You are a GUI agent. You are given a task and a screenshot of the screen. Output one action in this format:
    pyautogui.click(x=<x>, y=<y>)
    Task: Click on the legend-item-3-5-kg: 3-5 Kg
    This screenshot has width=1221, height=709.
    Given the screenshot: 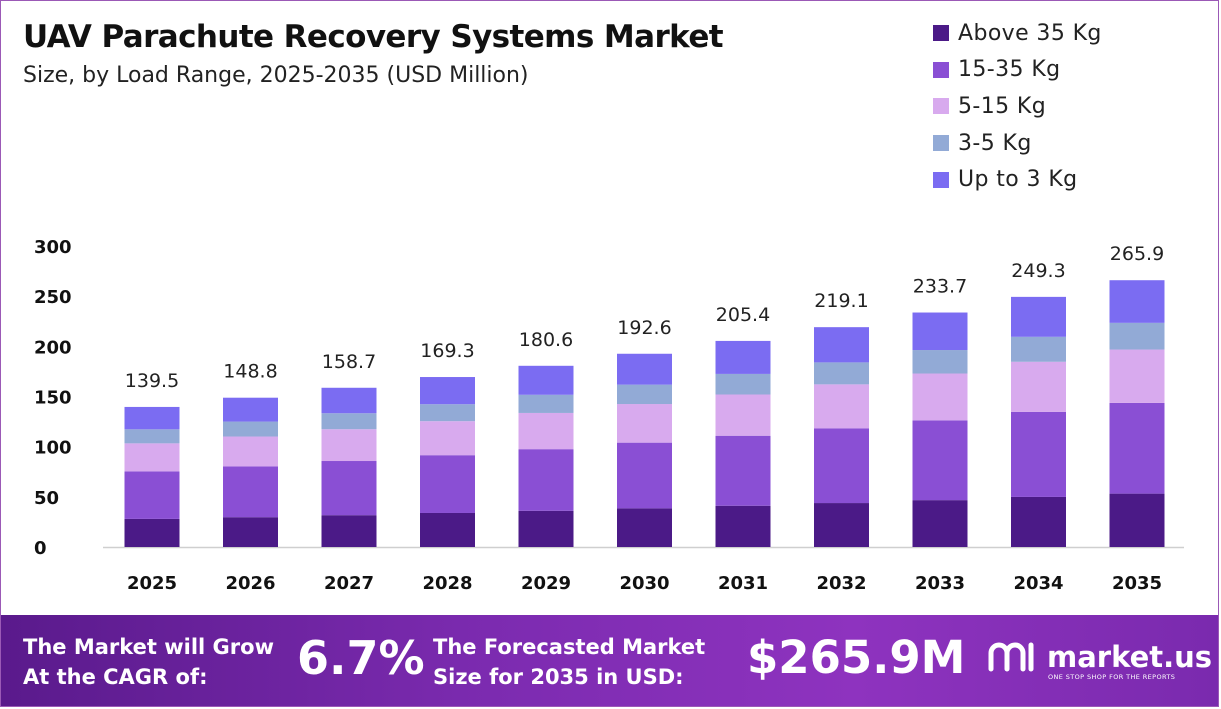 What is the action you would take?
    pyautogui.click(x=1017, y=143)
    